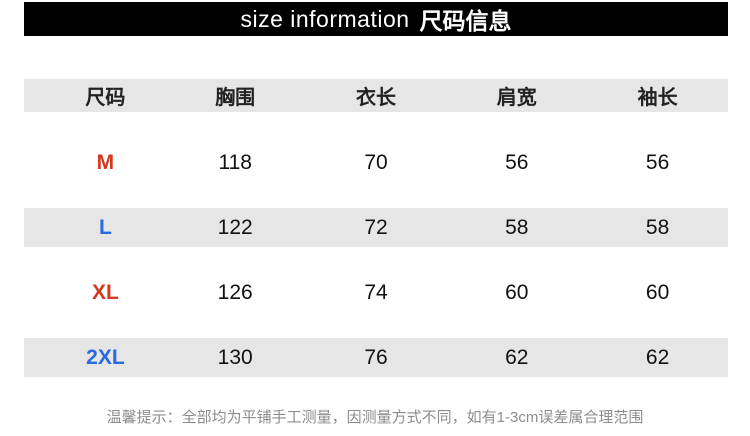 The image size is (750, 436). Describe the element at coordinates (657, 162) in the screenshot. I see `sleeve-value: 56` at that location.